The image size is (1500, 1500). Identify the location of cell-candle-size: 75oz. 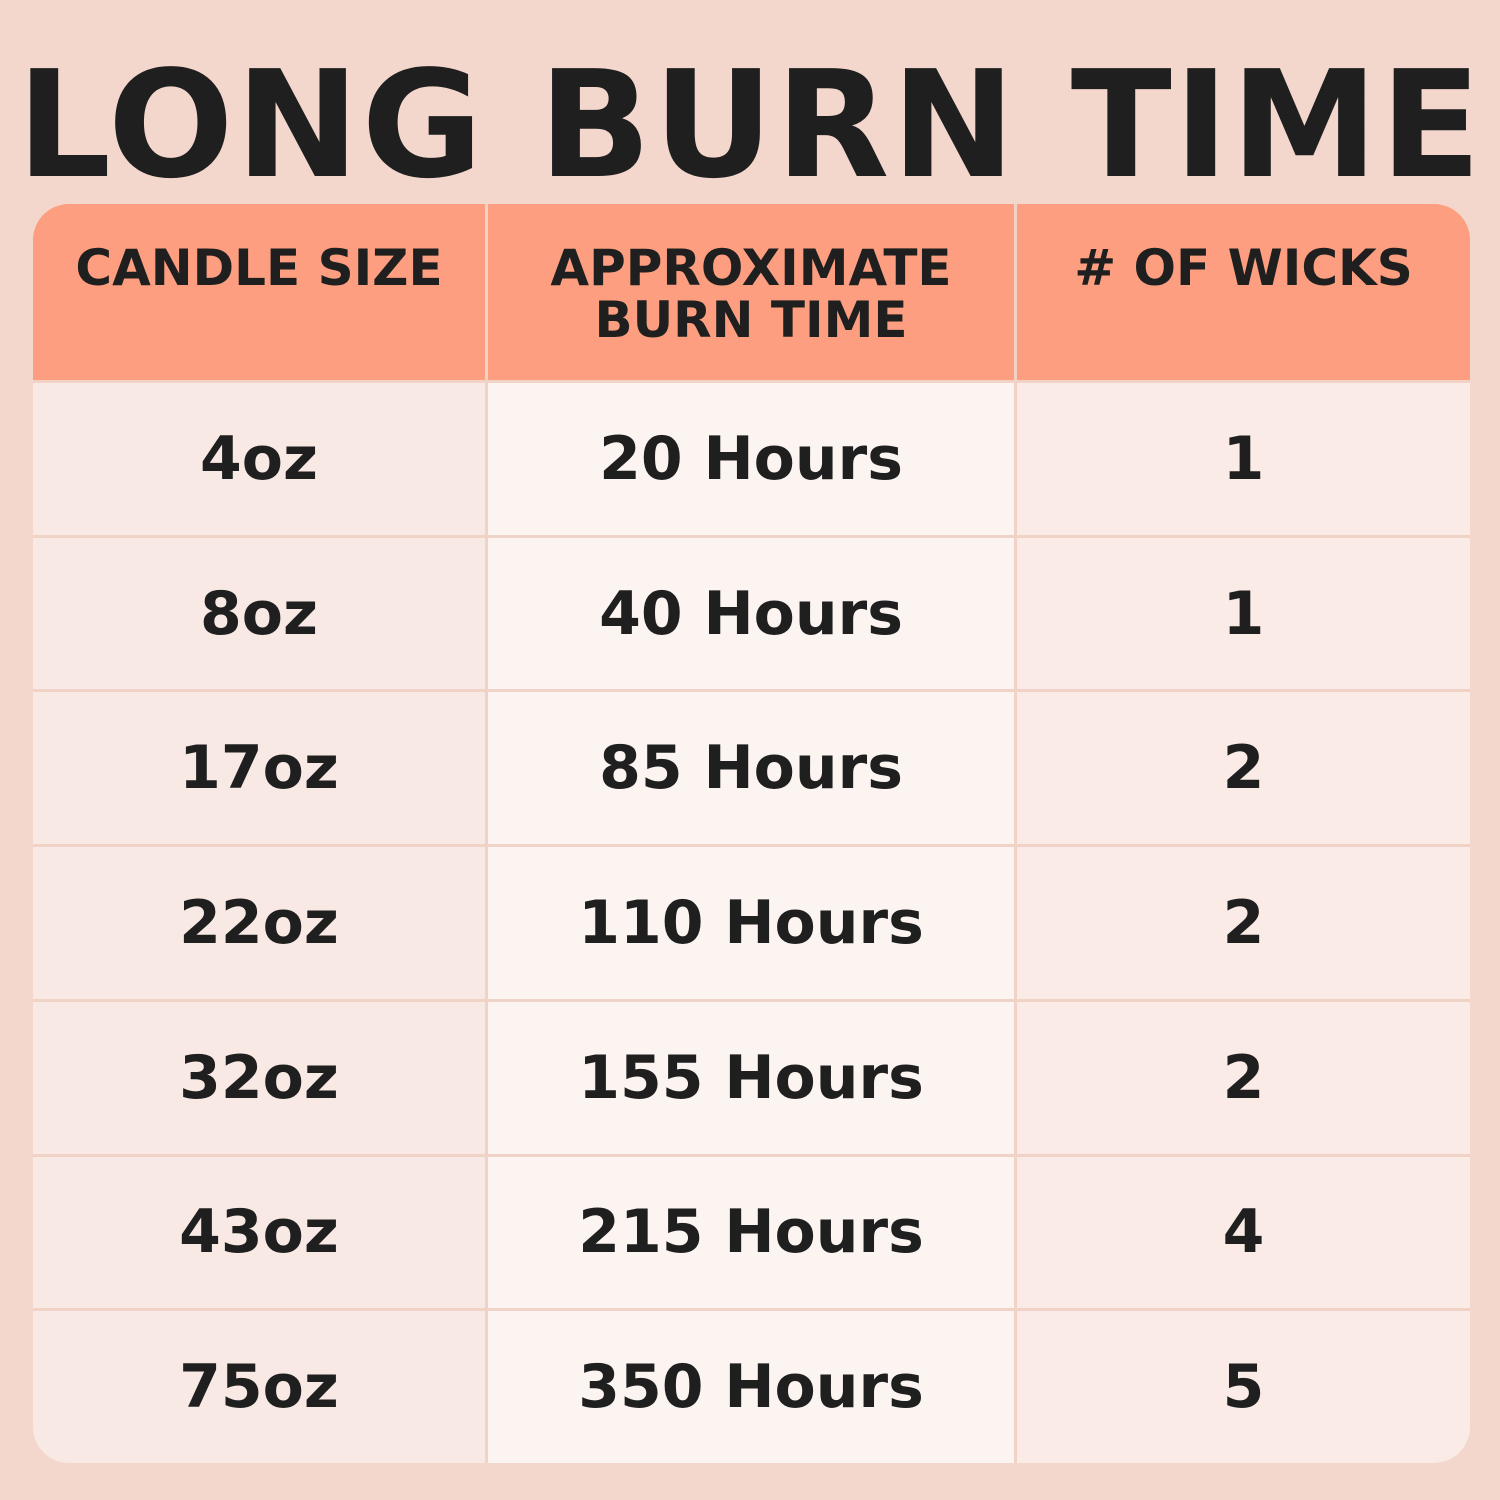
(259, 1387).